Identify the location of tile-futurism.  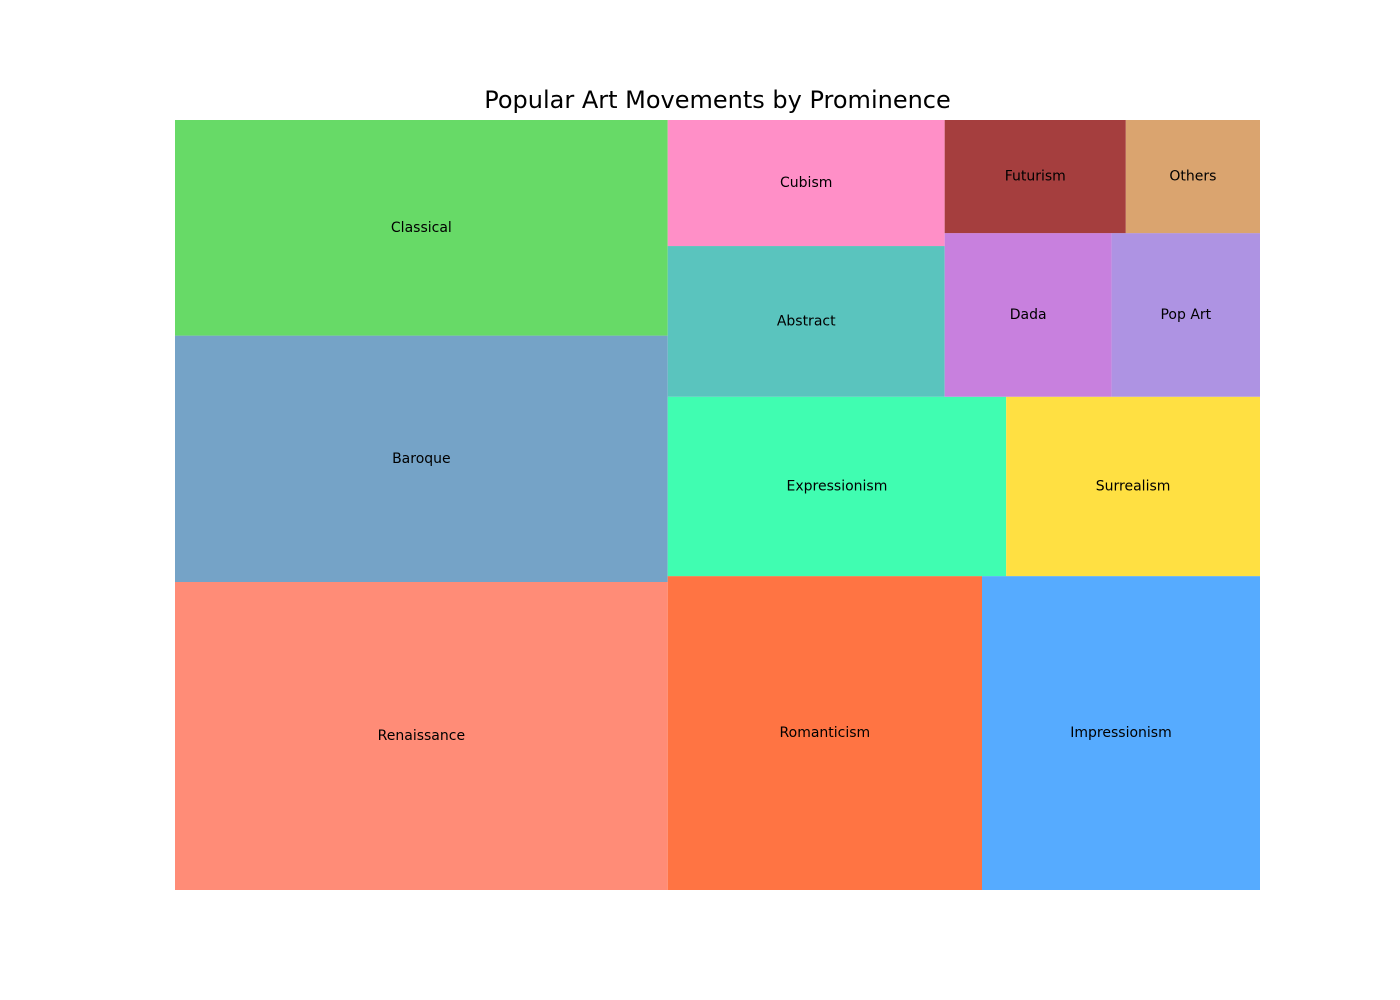
(1035, 177).